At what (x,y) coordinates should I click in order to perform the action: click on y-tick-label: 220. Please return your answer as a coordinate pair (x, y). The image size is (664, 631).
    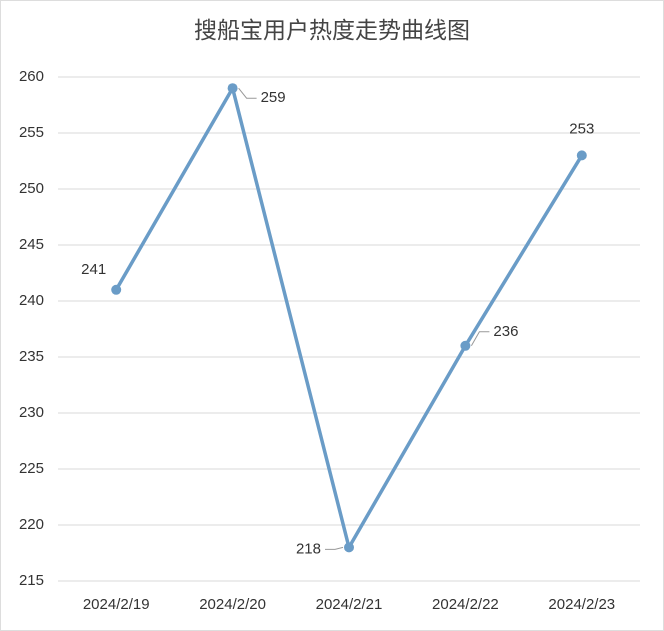
    Looking at the image, I should click on (31, 524).